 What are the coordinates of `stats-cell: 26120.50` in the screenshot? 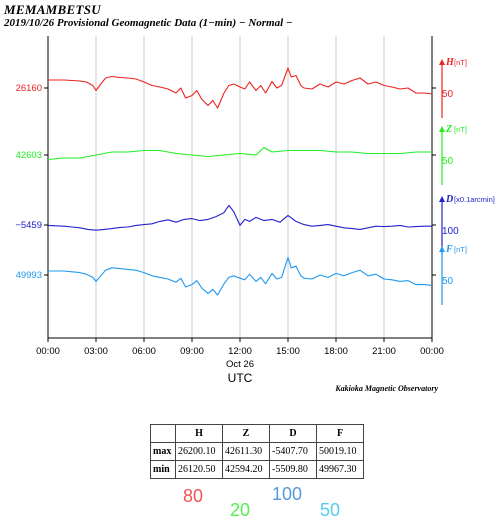 It's located at (199, 469).